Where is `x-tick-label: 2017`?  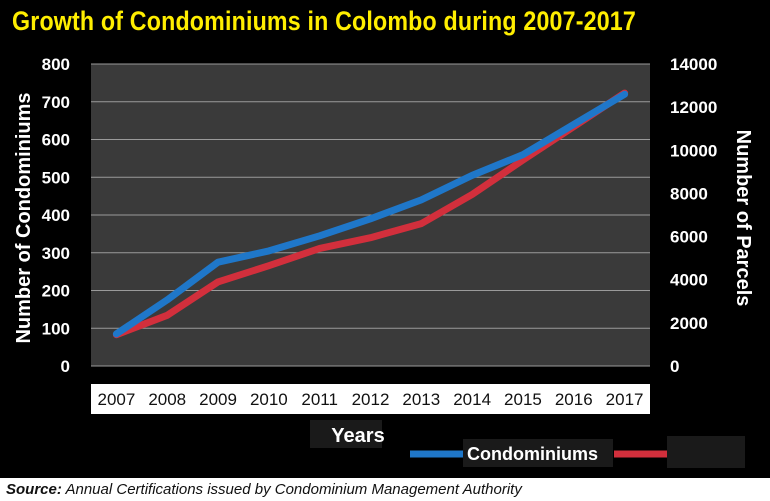 x-tick-label: 2017 is located at coordinates (625, 399).